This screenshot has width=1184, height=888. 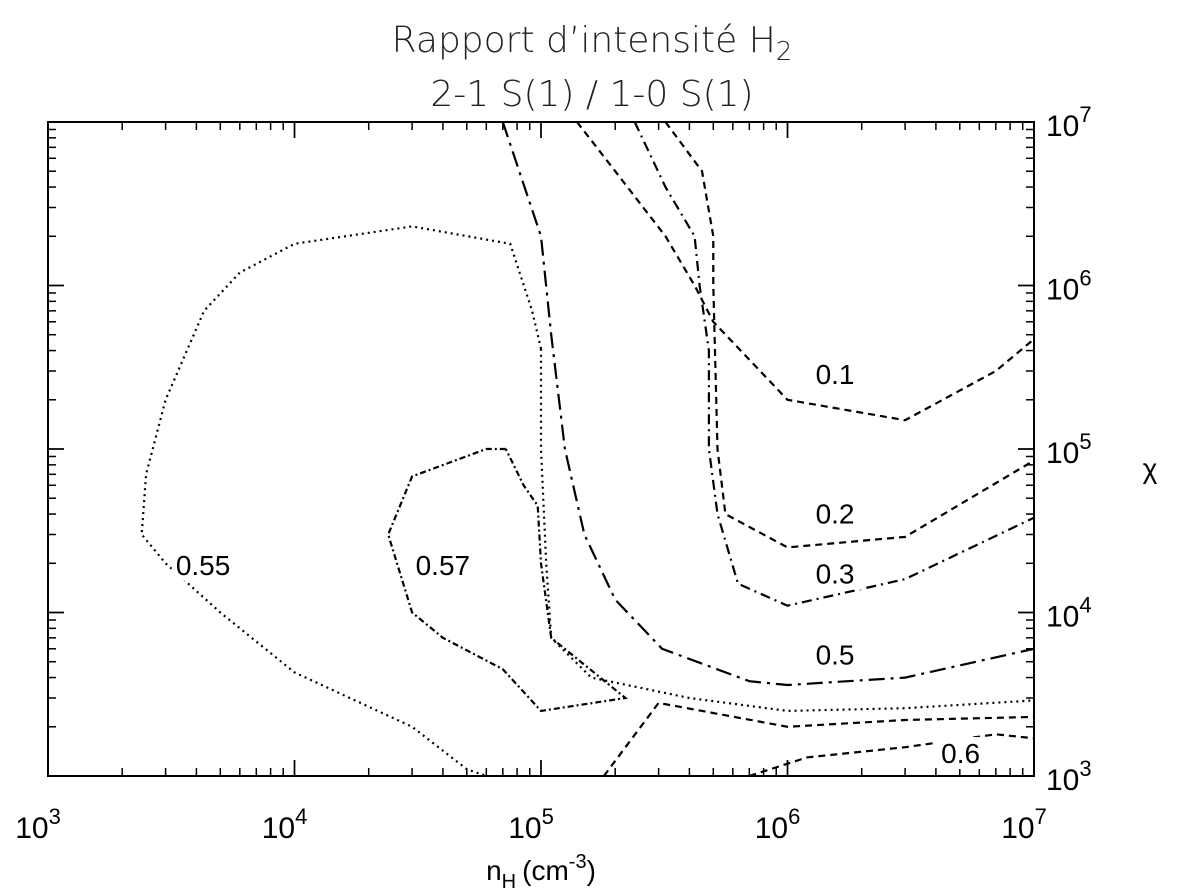 I want to click on contour-0-55-label: 0.55, so click(x=203, y=565).